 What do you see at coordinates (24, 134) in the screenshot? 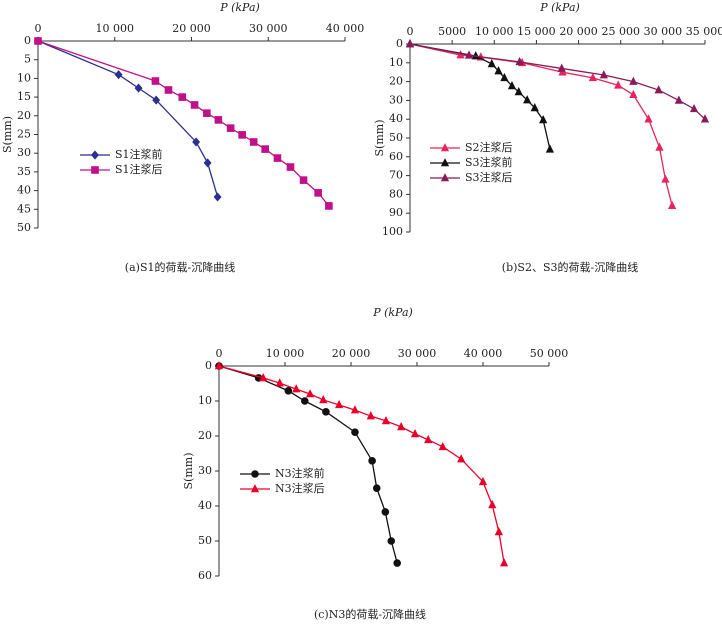
I see `y-tick-label: 25` at bounding box center [24, 134].